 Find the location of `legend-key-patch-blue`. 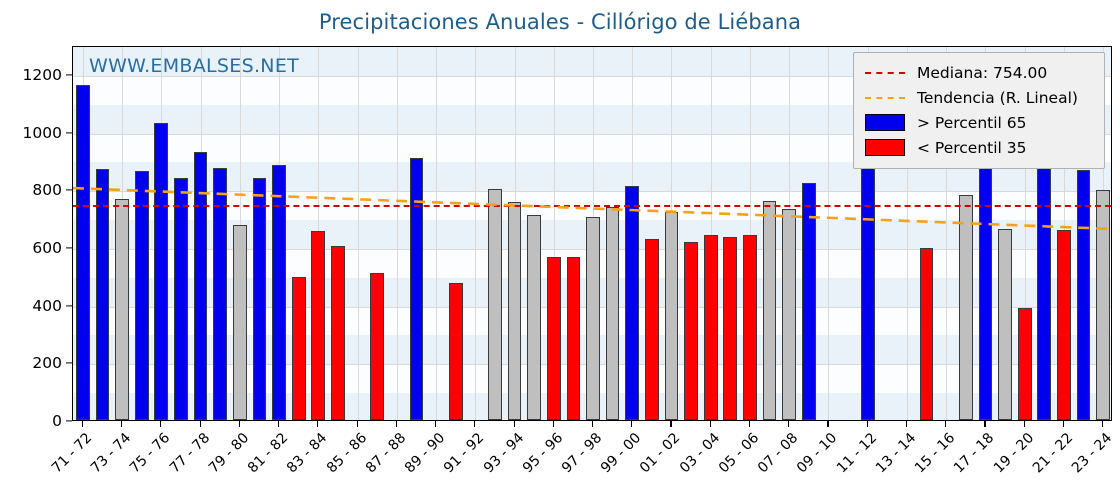

legend-key-patch-blue is located at coordinates (885, 122).